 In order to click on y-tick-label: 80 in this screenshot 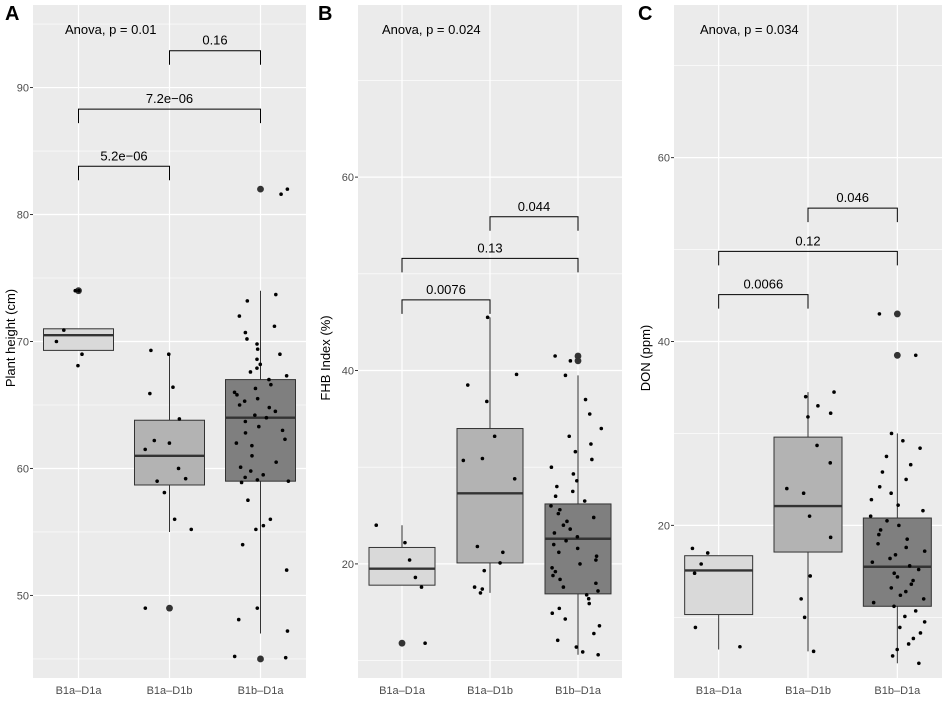, I will do `click(23, 216)`.